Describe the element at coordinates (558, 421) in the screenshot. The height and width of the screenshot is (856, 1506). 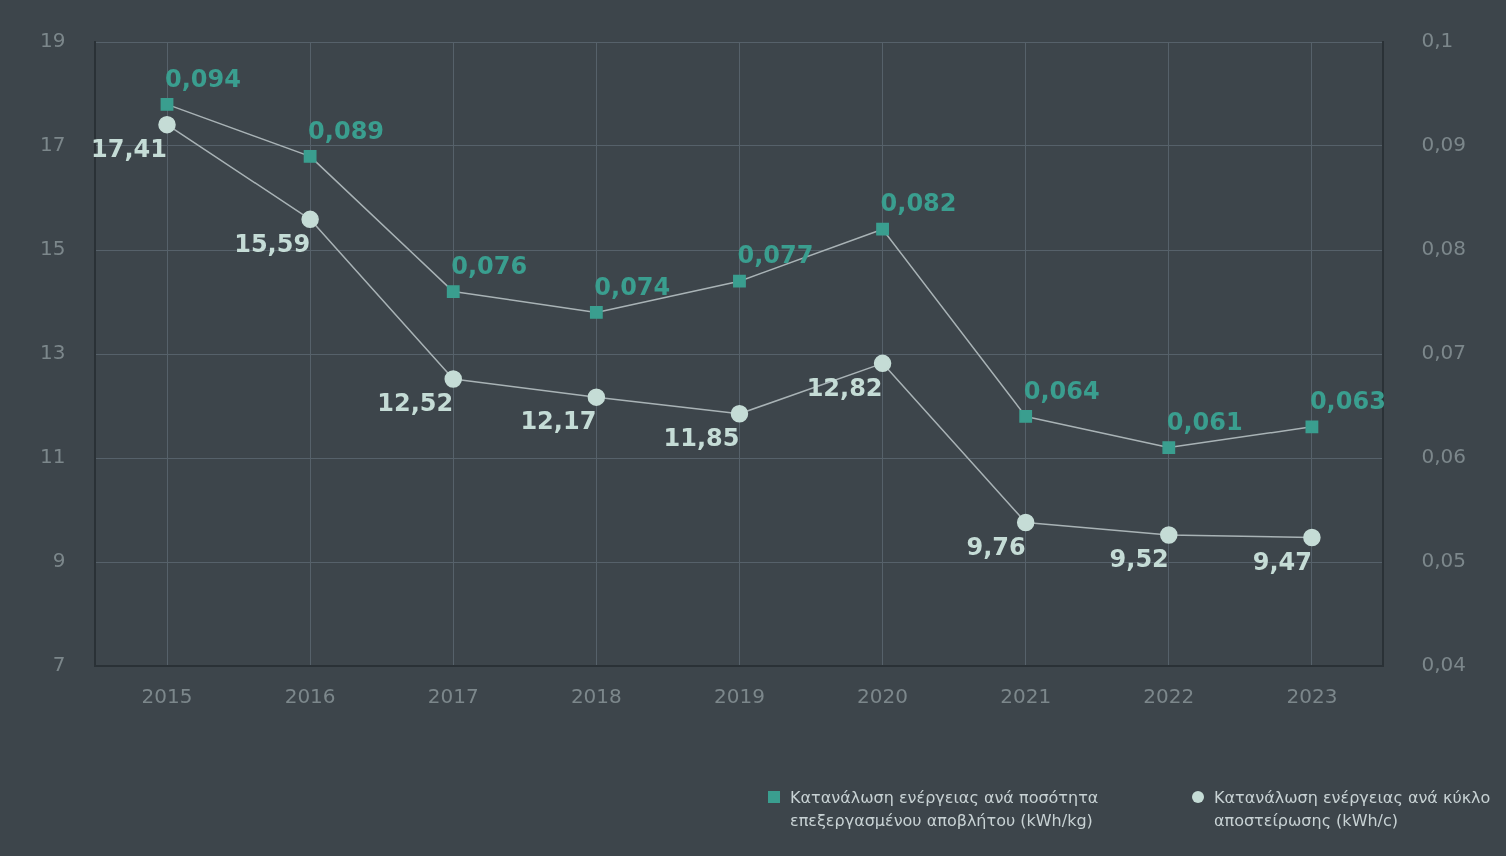
I see `data-label: 12,17` at that location.